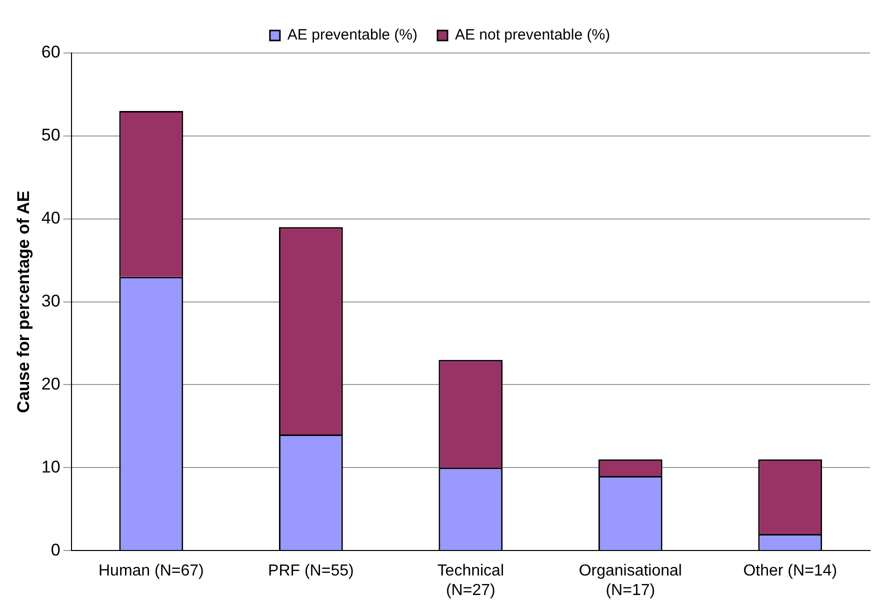 This screenshot has width=878, height=607. Describe the element at coordinates (532, 35) in the screenshot. I see `legend-label: AE not preventable (%)` at that location.